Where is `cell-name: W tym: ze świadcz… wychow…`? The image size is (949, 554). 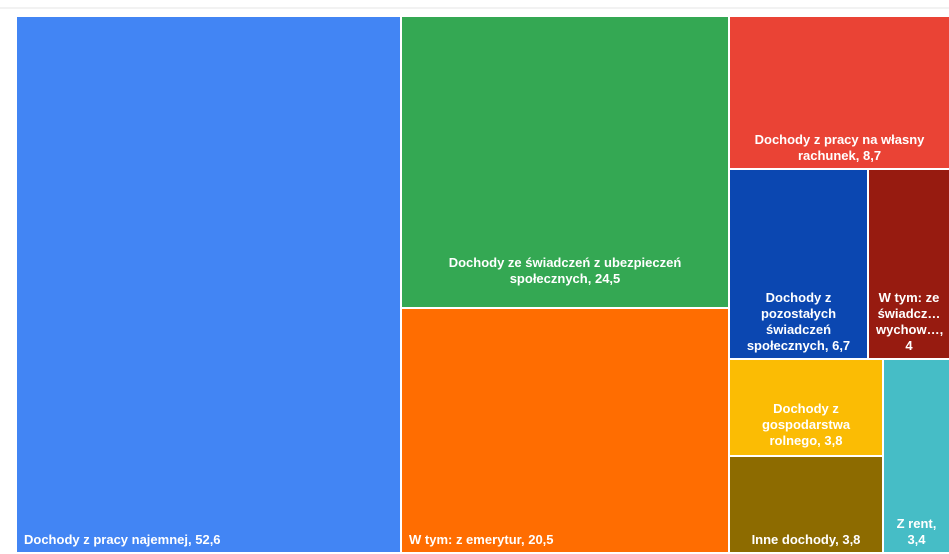 cell-name: W tym: ze świadcz… wychow… is located at coordinates (908, 313).